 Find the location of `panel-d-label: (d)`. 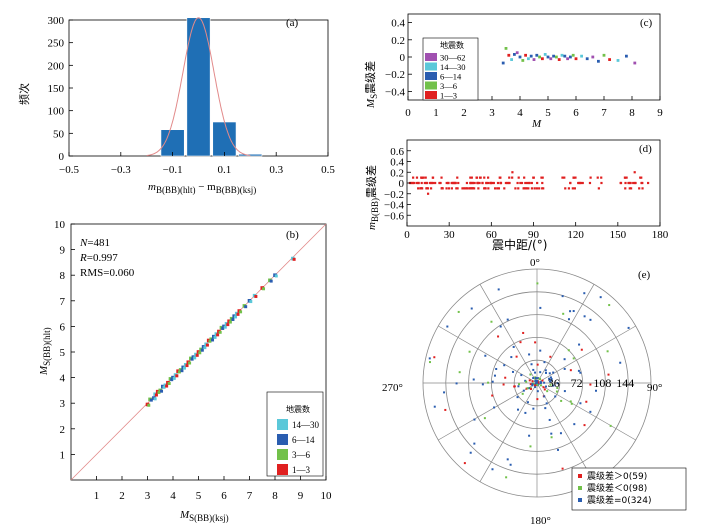

panel-d-label: (d) is located at coordinates (645, 149).